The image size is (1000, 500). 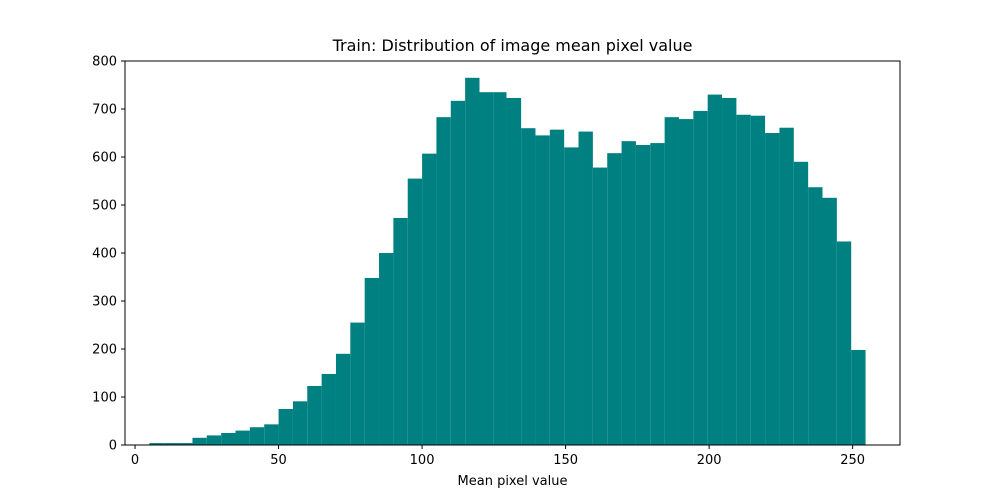 What do you see at coordinates (135, 460) in the screenshot?
I see `x-tick-label-0: 0` at bounding box center [135, 460].